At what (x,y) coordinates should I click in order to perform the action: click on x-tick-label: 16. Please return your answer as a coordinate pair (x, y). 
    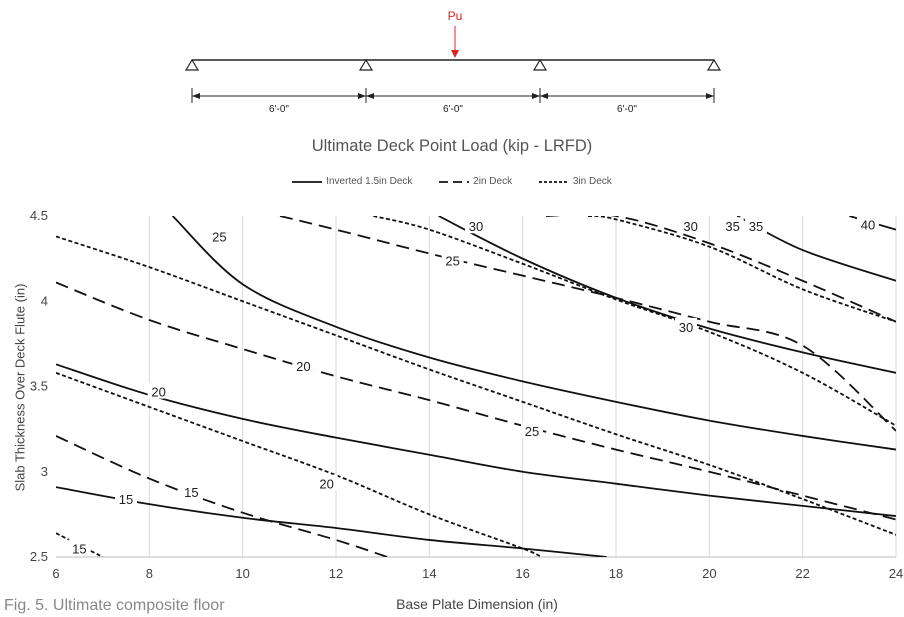
    Looking at the image, I should click on (522, 573).